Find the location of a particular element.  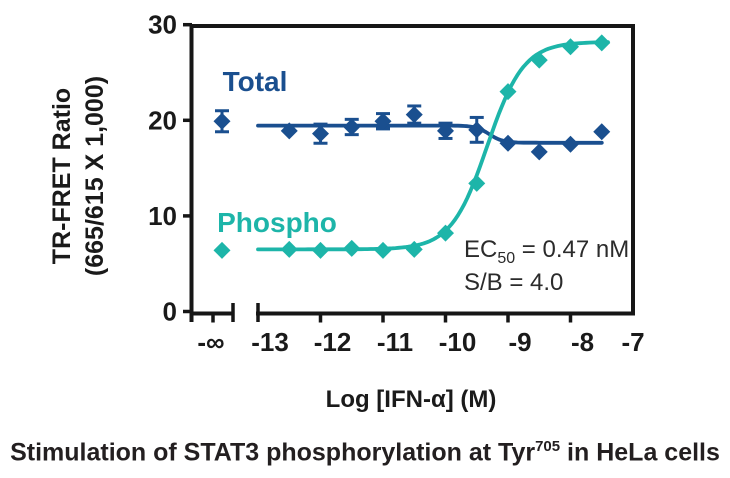

x-axis-title: Log [IFN-α] (M) is located at coordinates (411, 399).